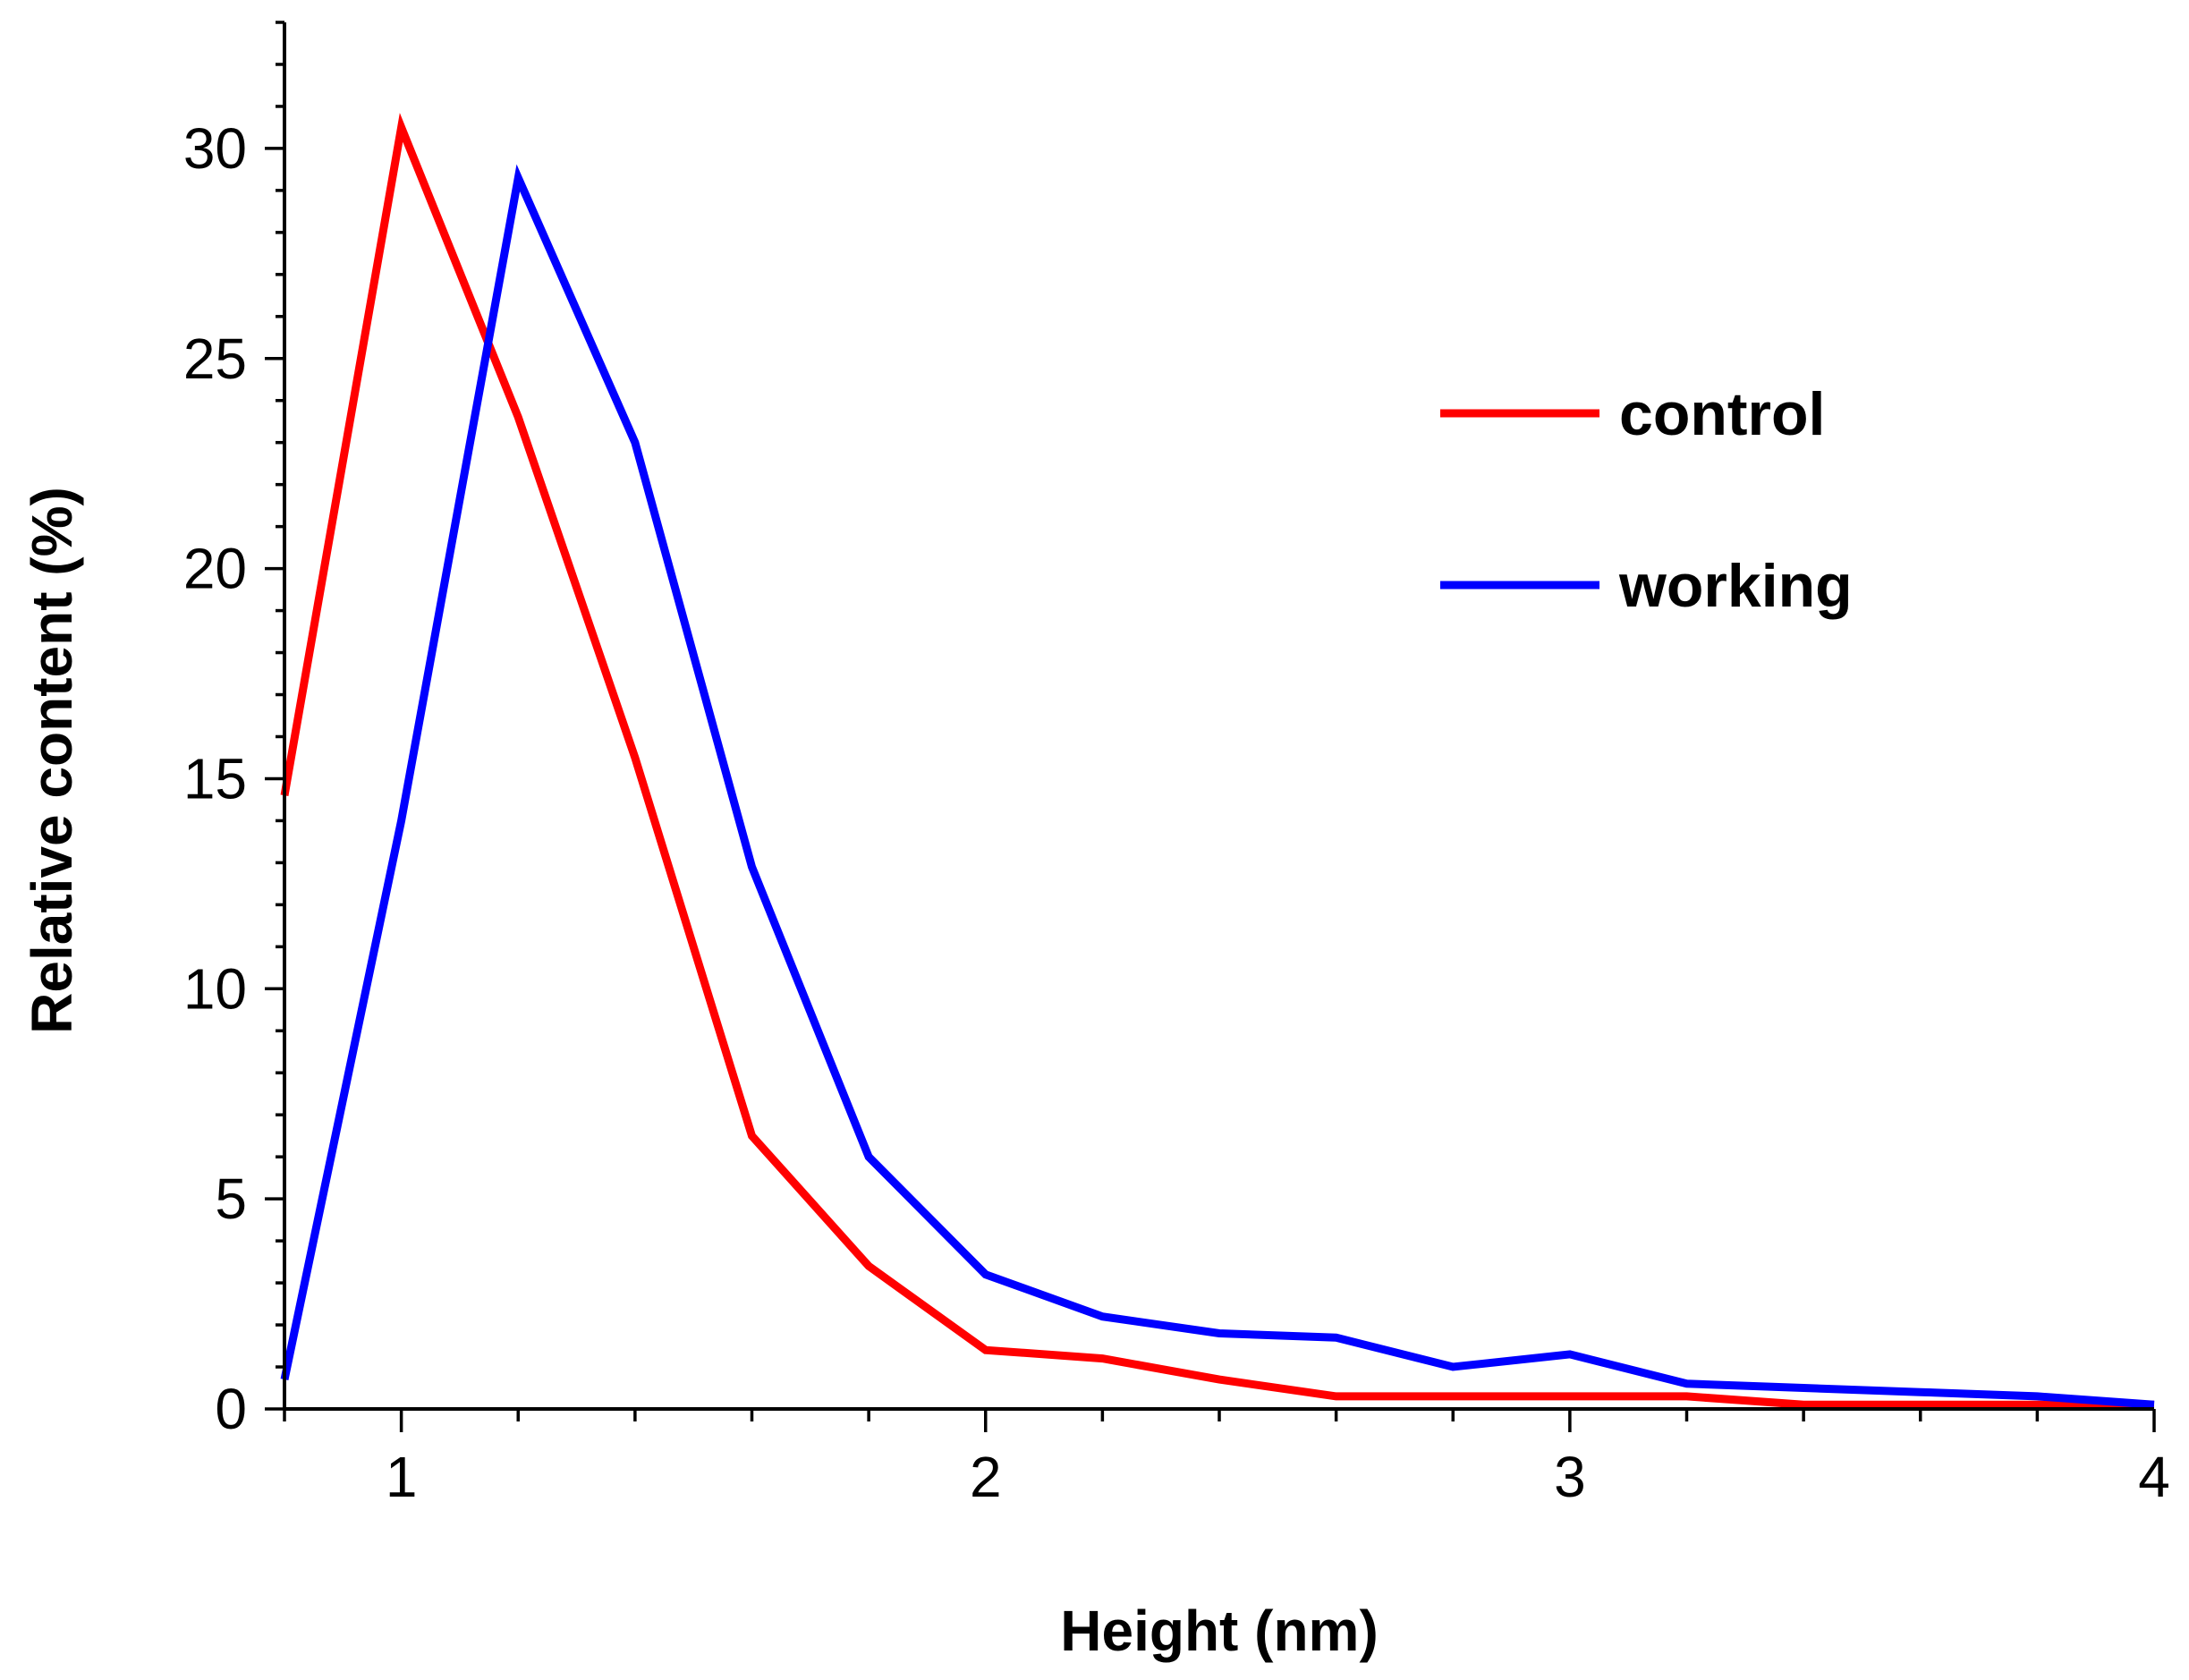  Describe the element at coordinates (215, 148) in the screenshot. I see `y-tick-label: 30` at that location.